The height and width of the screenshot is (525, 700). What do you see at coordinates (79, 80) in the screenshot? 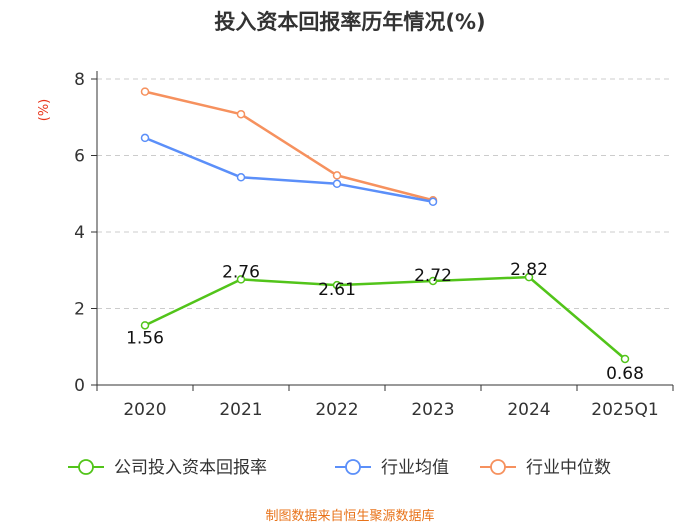
I see `y-tick-label: 8` at bounding box center [79, 80].